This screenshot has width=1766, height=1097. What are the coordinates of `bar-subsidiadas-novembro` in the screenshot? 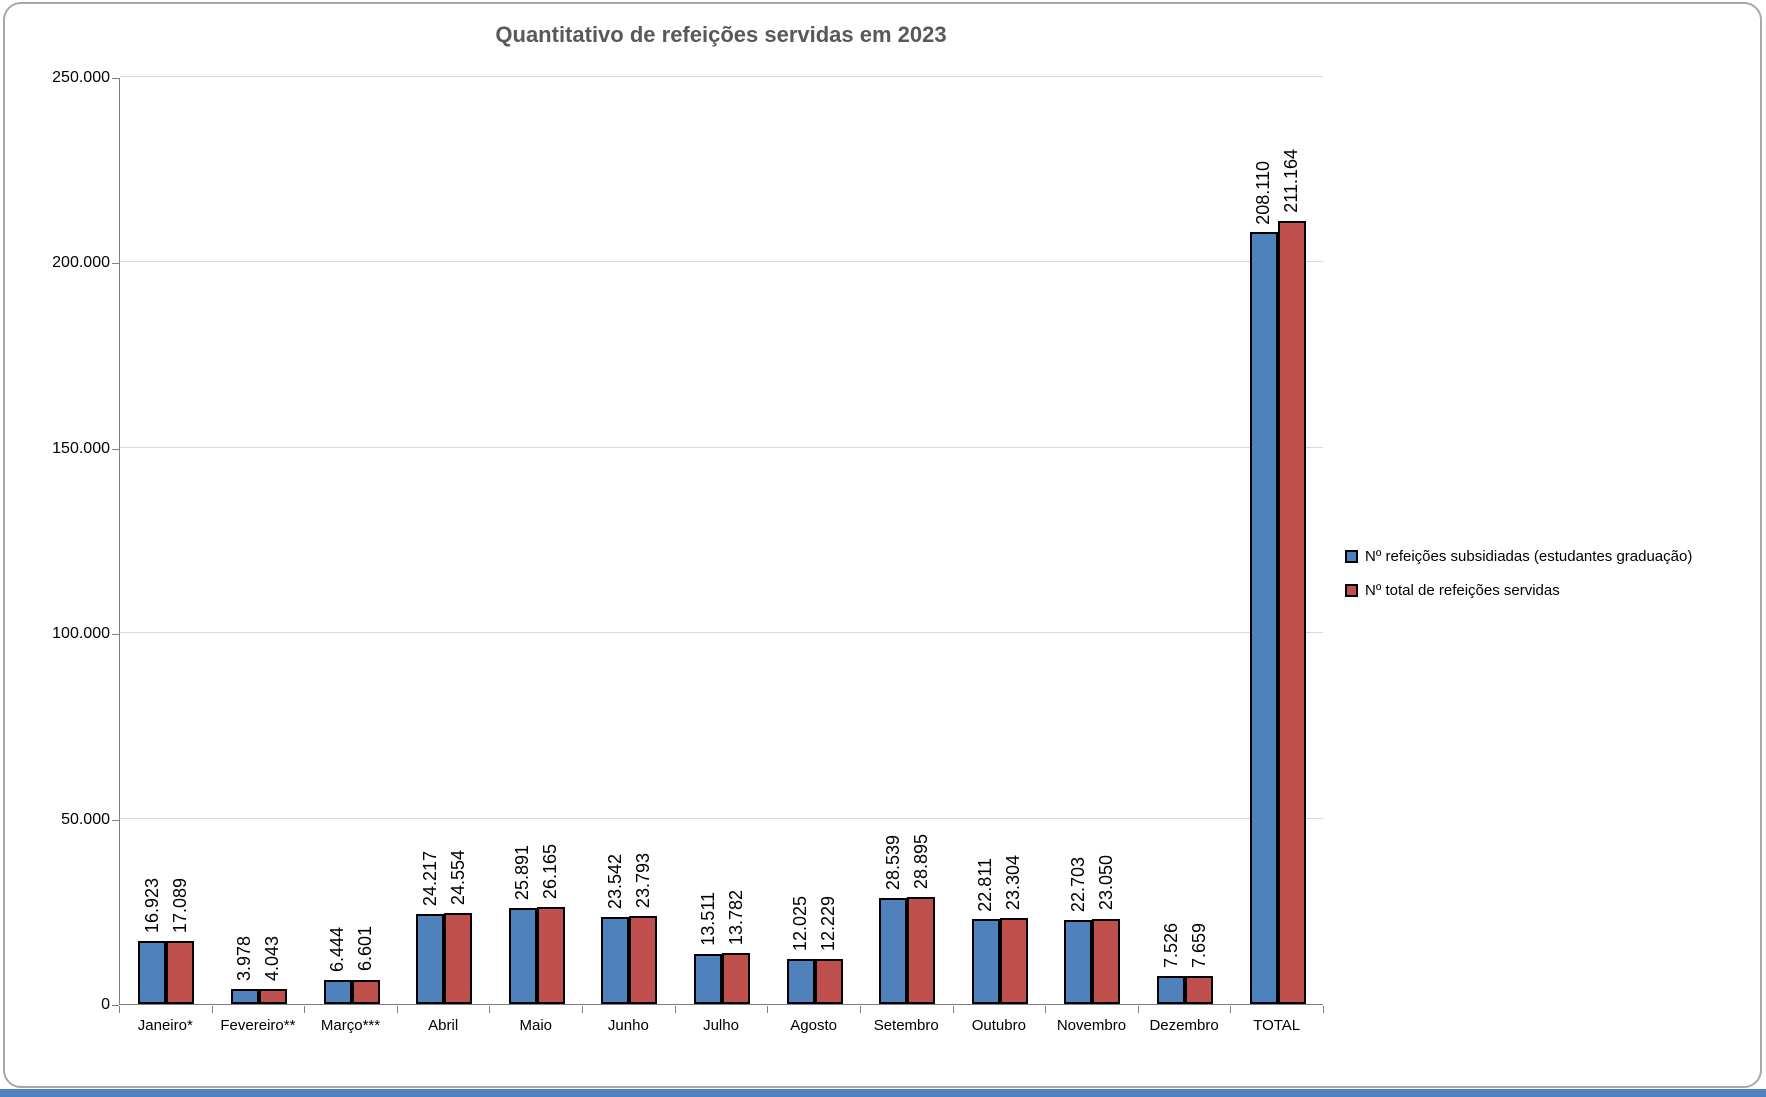 It's located at (1078, 961).